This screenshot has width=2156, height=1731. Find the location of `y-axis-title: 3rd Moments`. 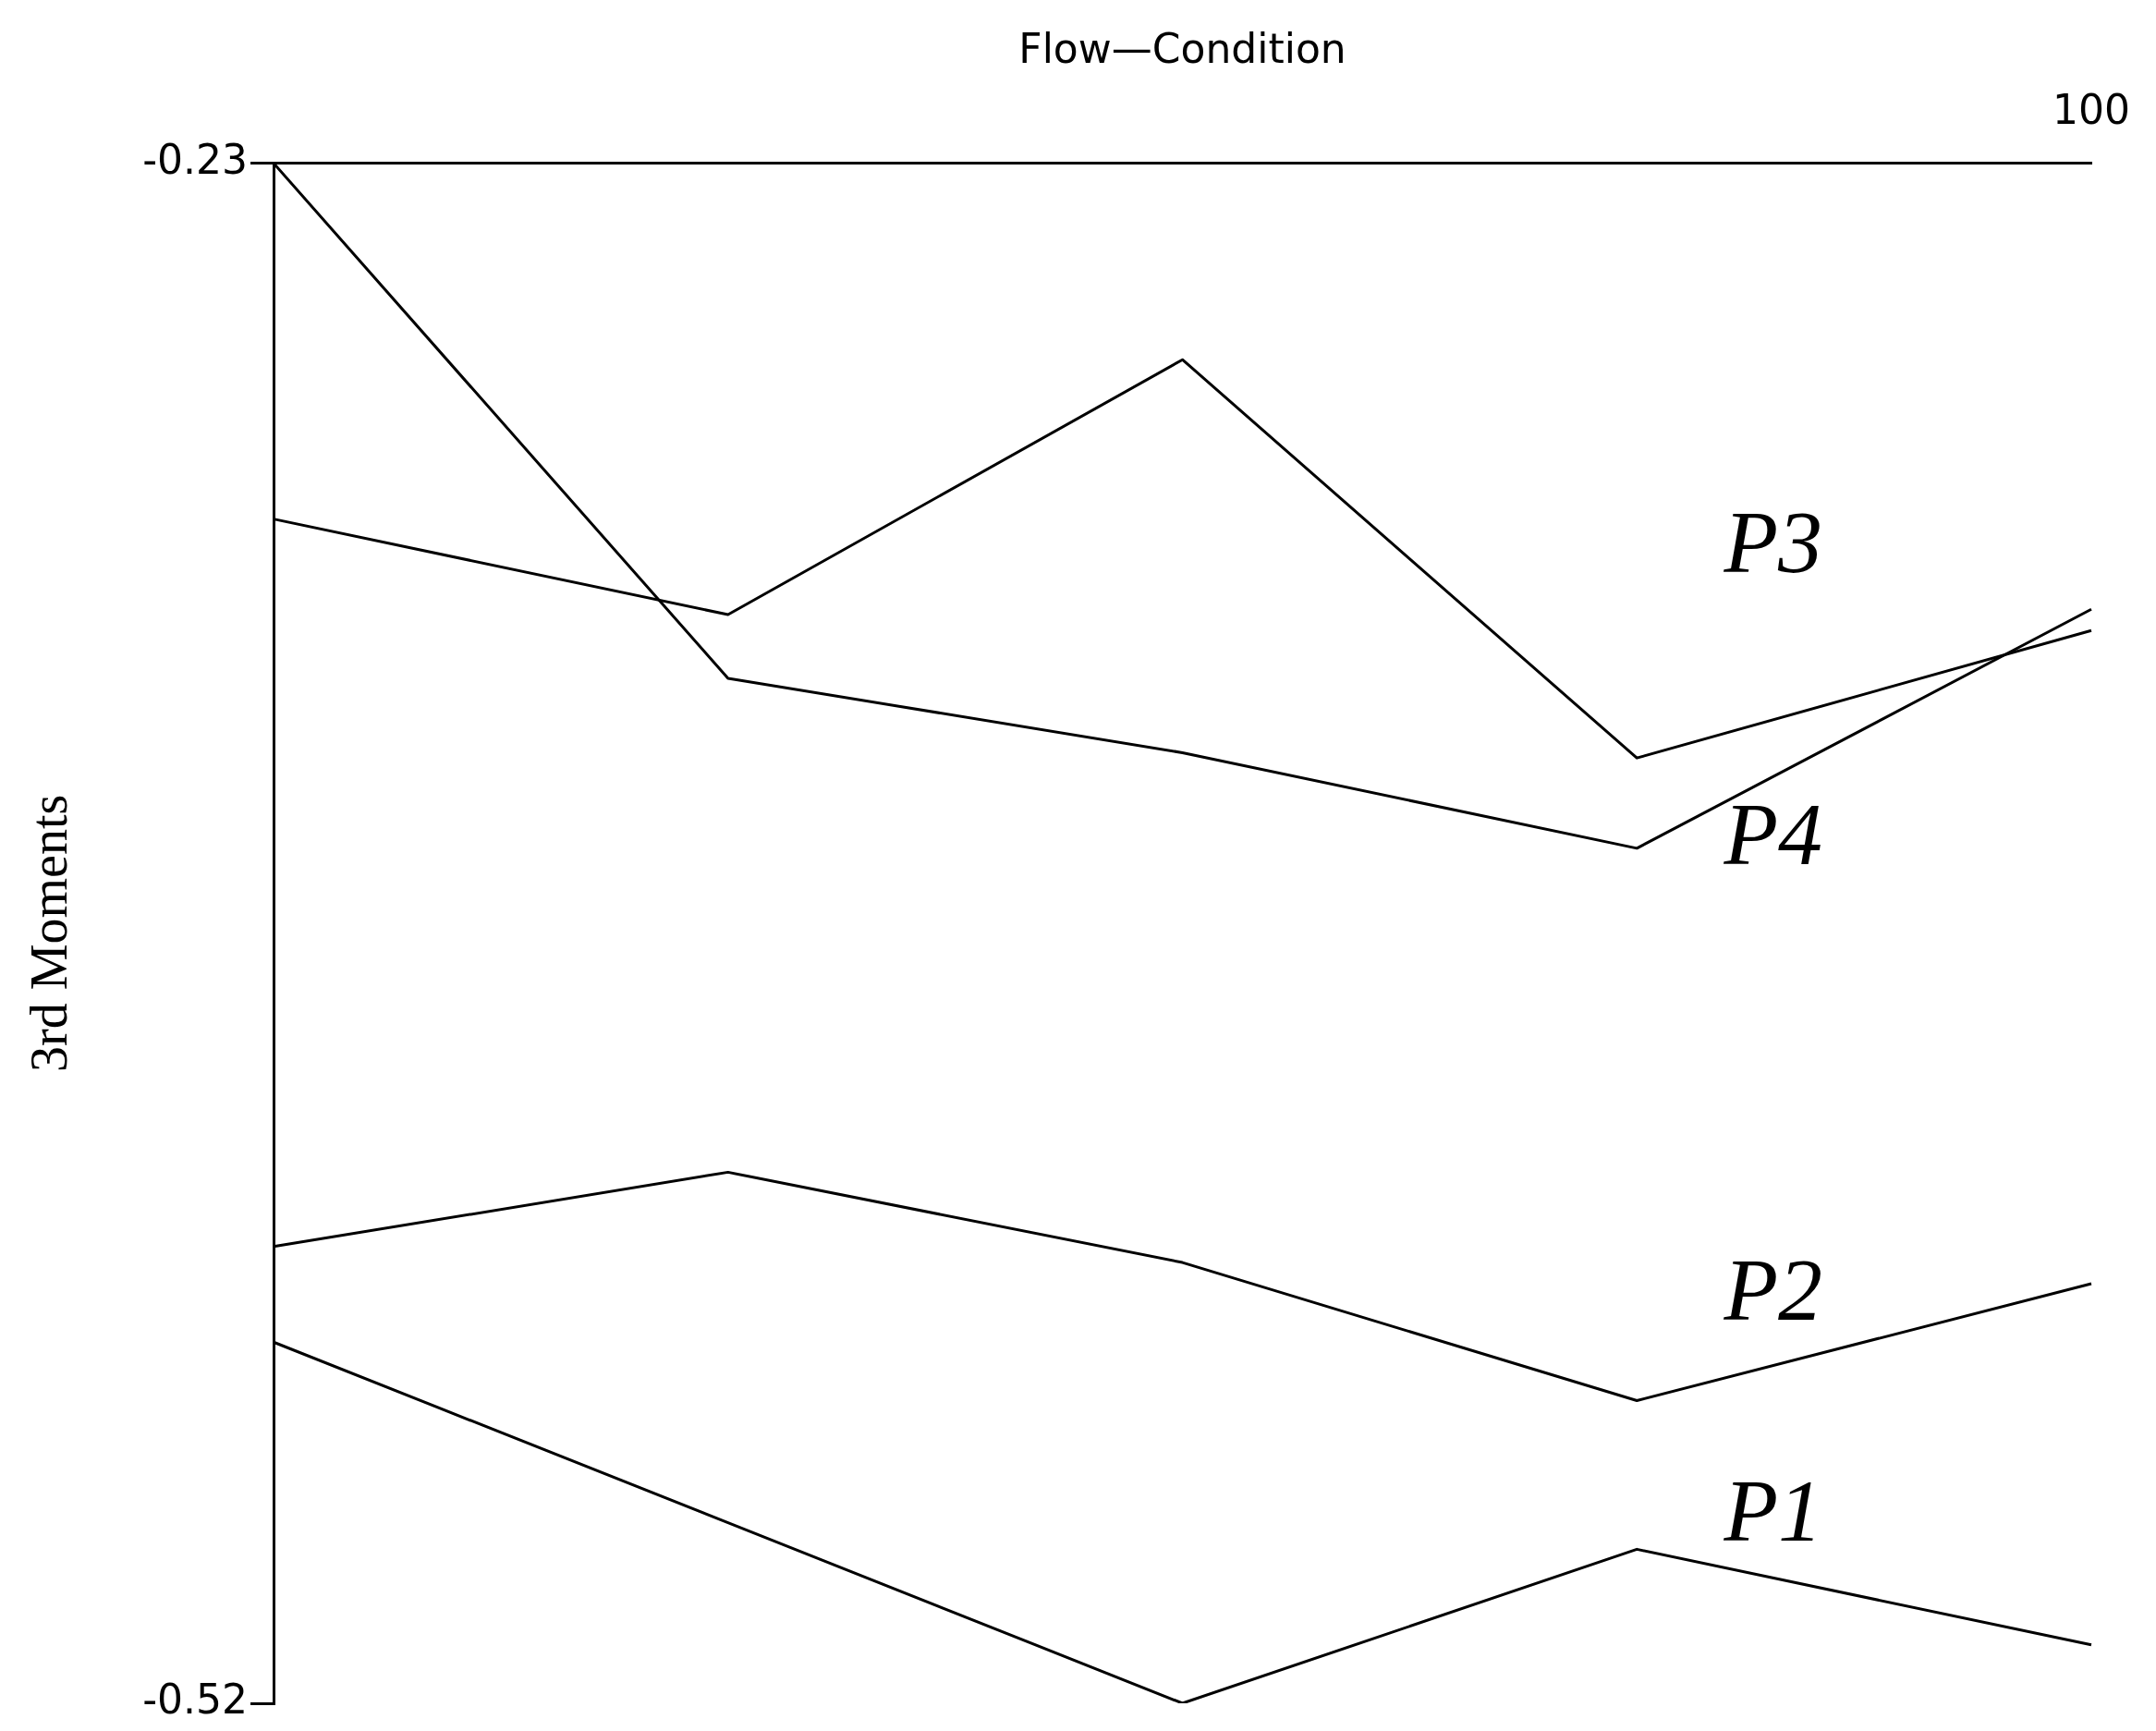

y-axis-title: 3rd Moments is located at coordinates (49, 933).